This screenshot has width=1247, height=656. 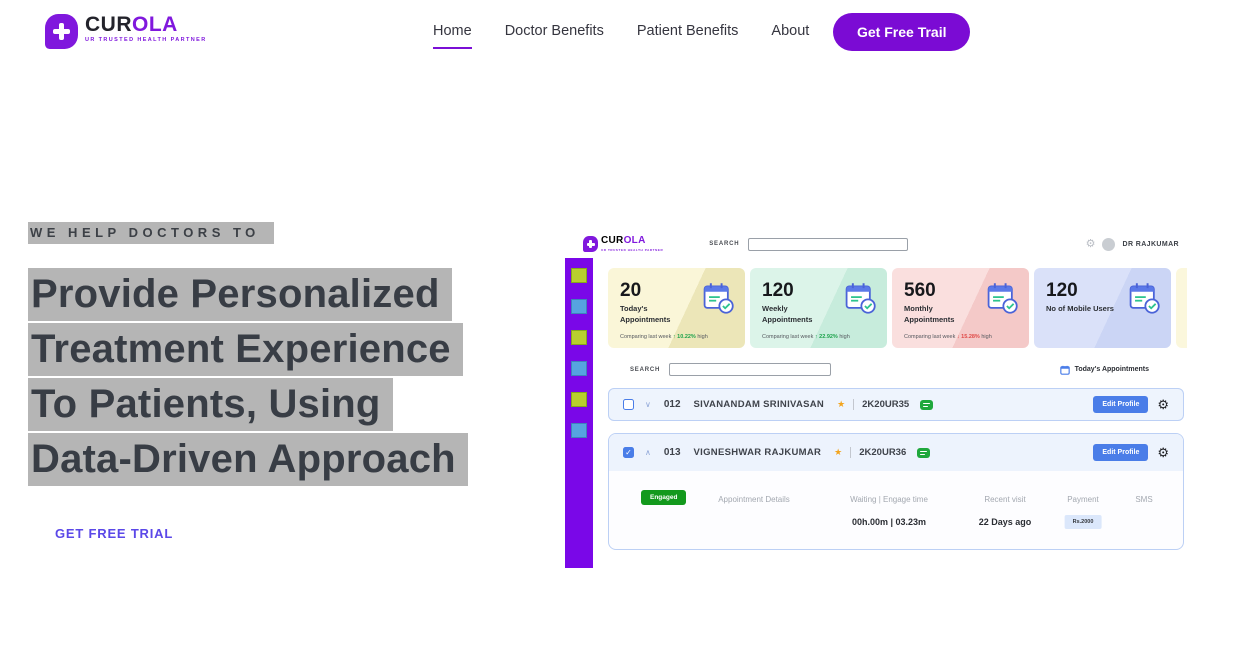 I want to click on list-search-input, so click(x=750, y=369).